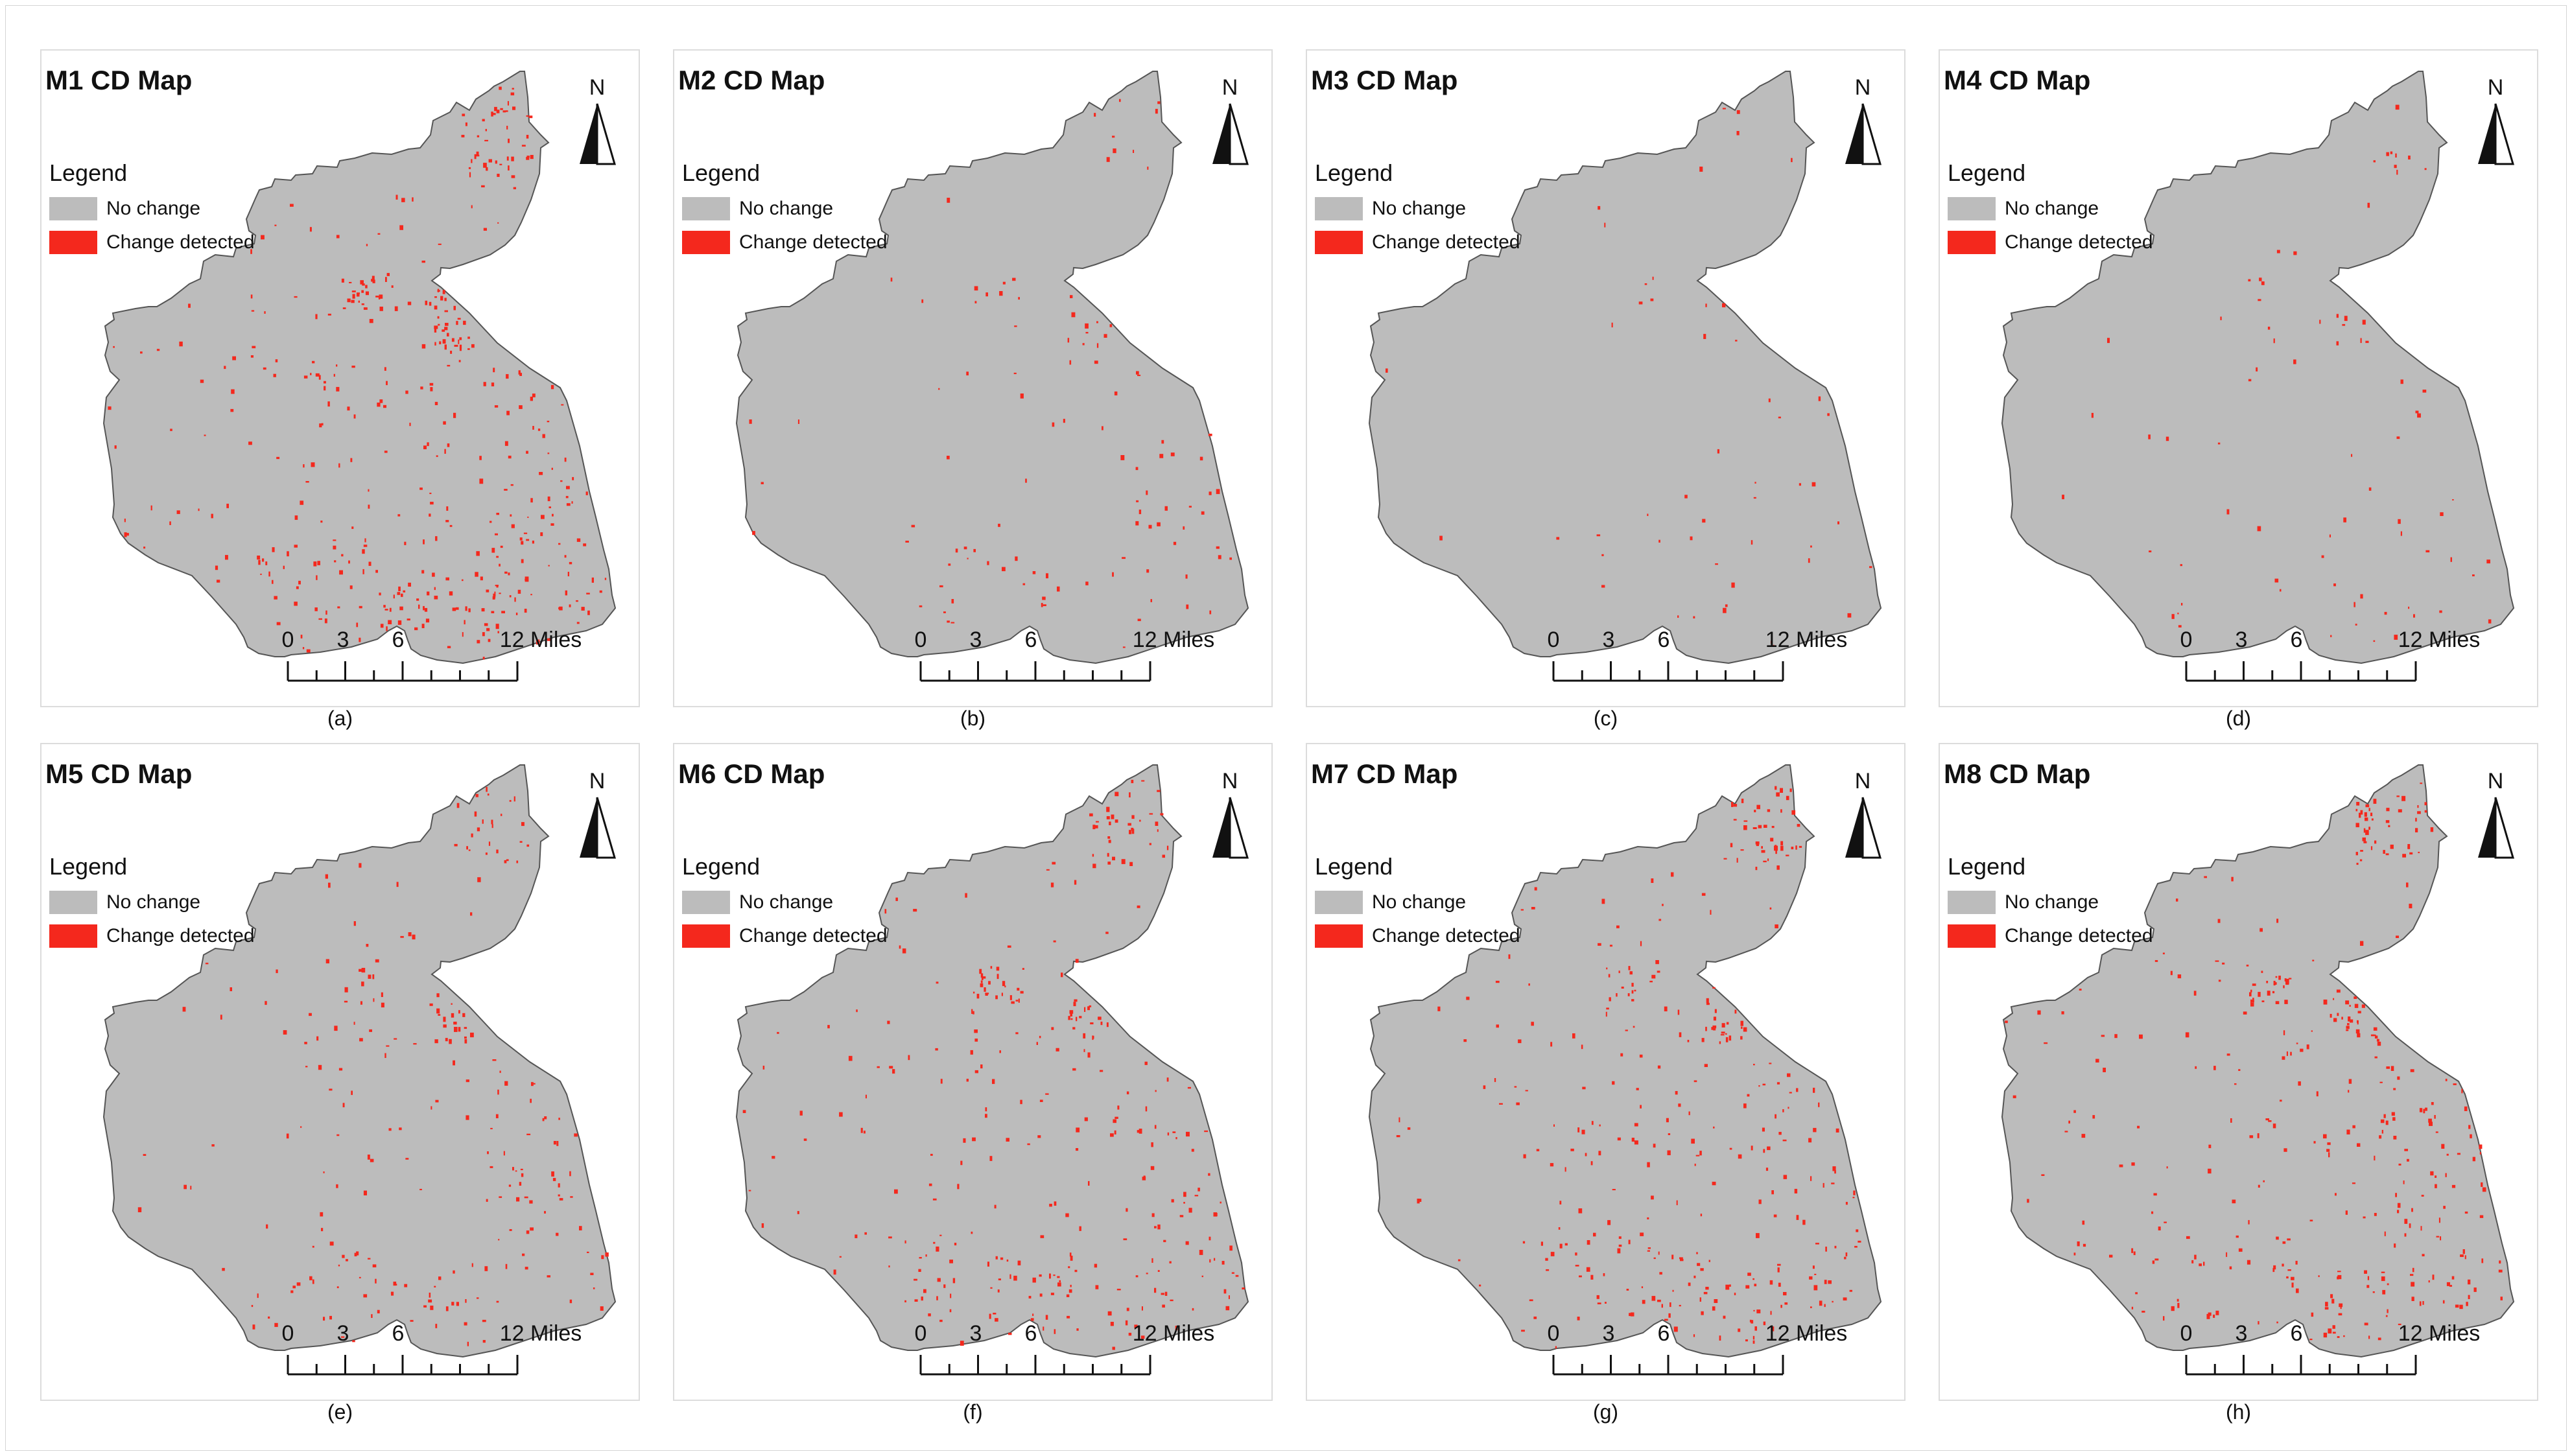  What do you see at coordinates (340, 718) in the screenshot?
I see `panel-caption: (a)` at bounding box center [340, 718].